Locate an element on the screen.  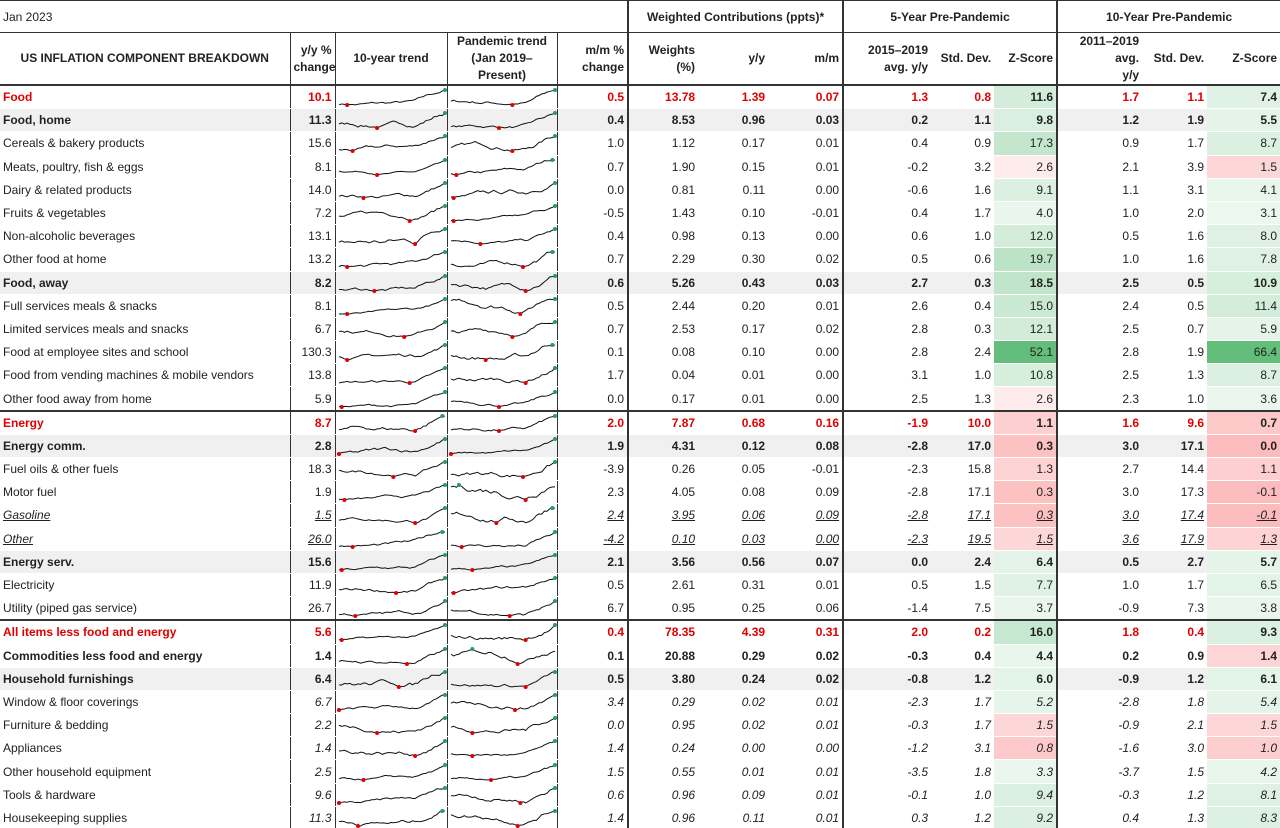
cell: 1.90 is located at coordinates (663, 167).